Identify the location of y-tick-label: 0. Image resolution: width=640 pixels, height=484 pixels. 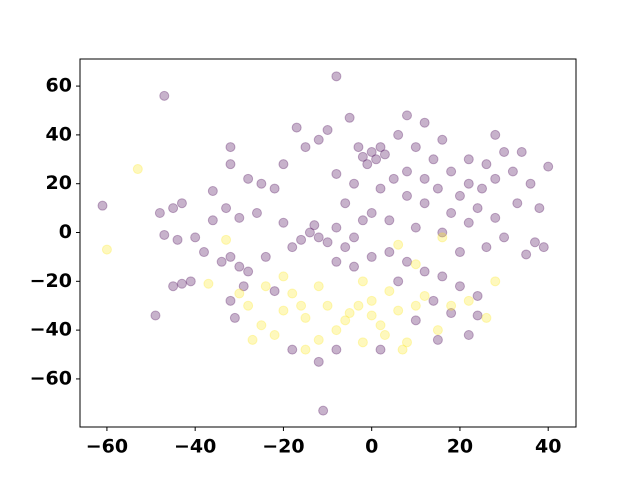
(65, 232).